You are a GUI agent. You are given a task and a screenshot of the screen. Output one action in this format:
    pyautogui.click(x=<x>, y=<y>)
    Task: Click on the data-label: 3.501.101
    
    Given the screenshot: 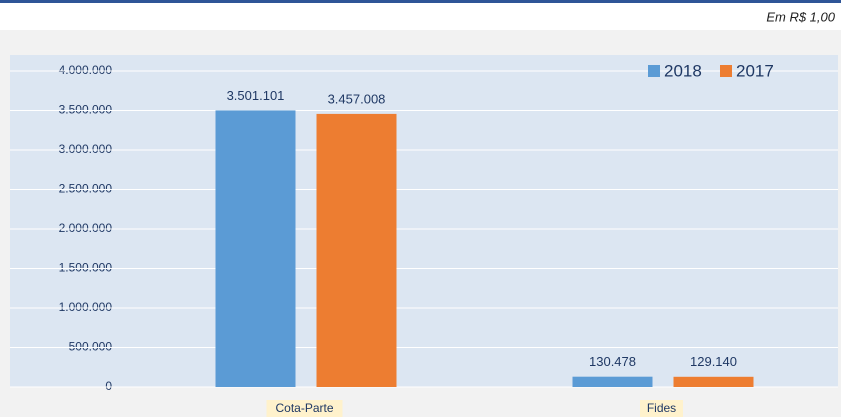 What is the action you would take?
    pyautogui.click(x=256, y=95)
    